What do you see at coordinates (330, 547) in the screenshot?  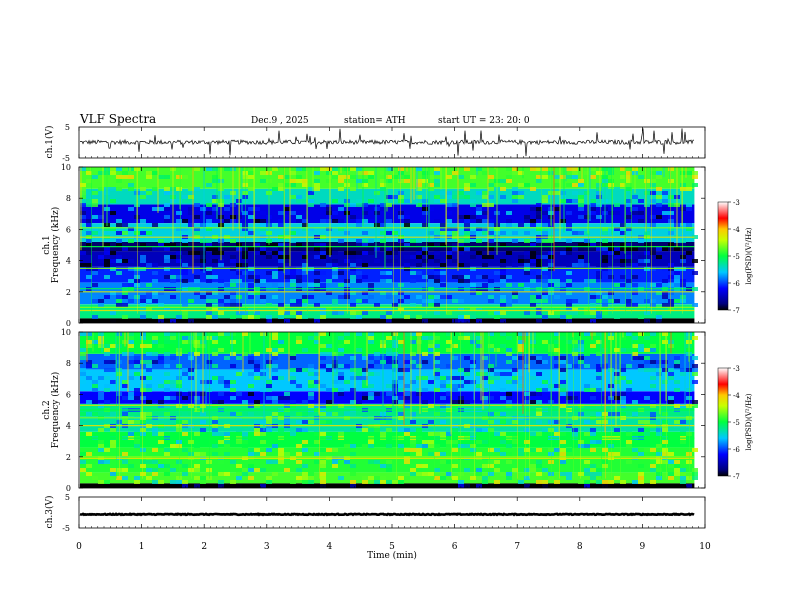 I see `time-tick-label: 4` at bounding box center [330, 547].